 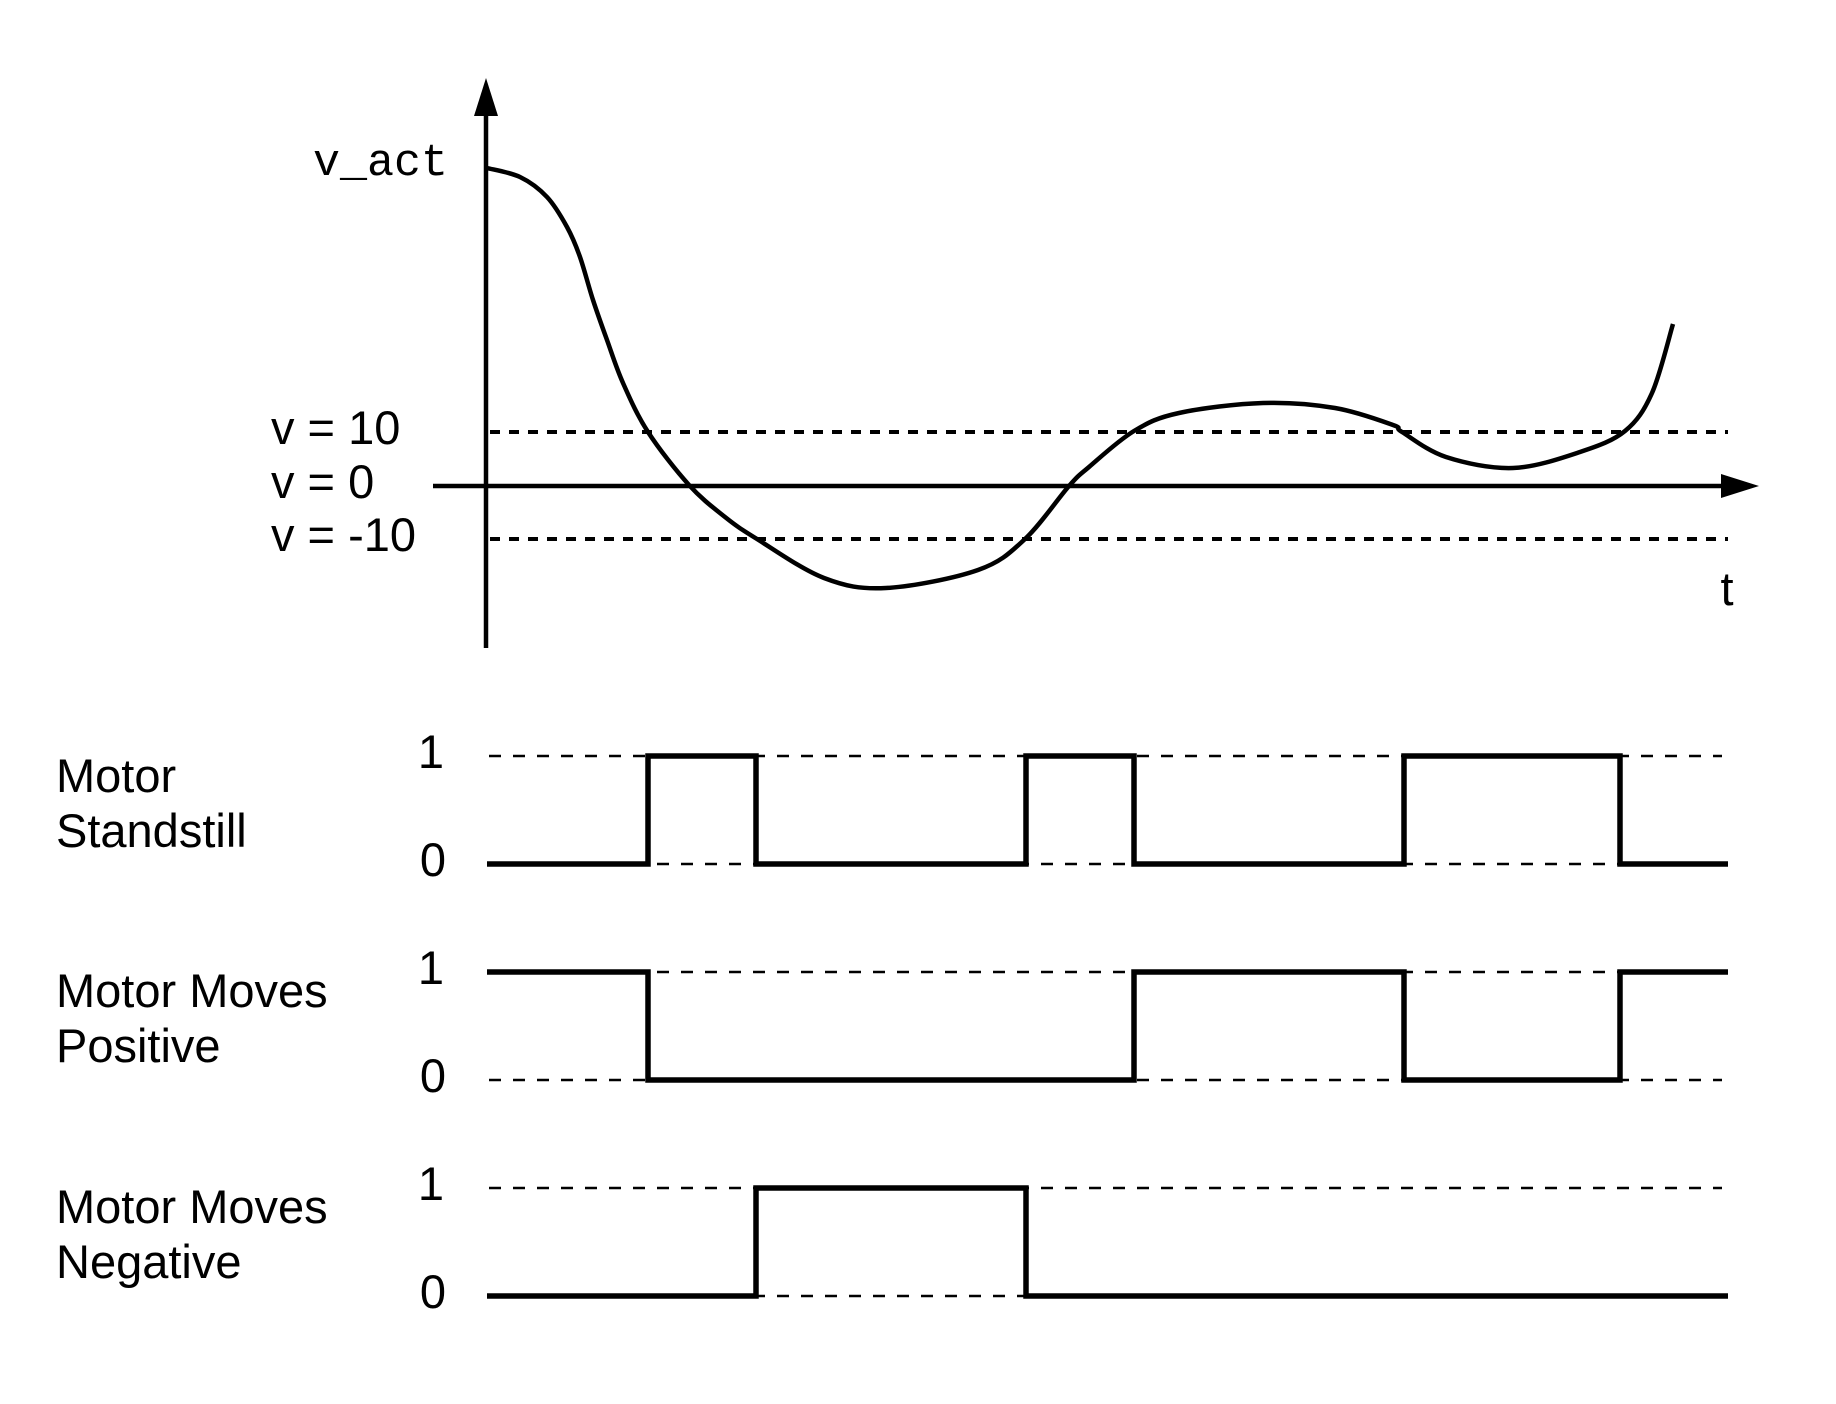 I want to click on y-axis-label: v_act, so click(x=380, y=163).